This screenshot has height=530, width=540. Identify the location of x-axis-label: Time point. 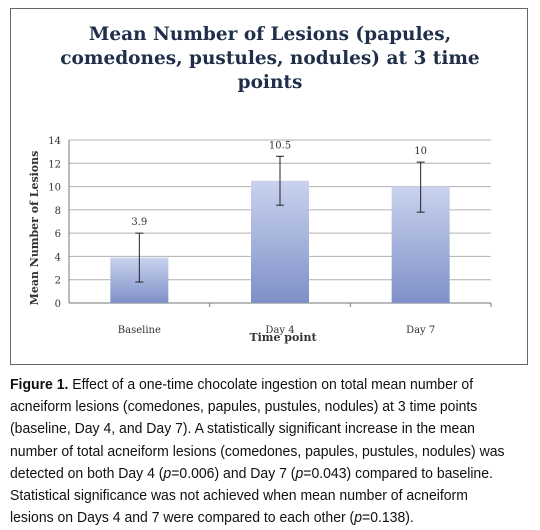
(283, 337).